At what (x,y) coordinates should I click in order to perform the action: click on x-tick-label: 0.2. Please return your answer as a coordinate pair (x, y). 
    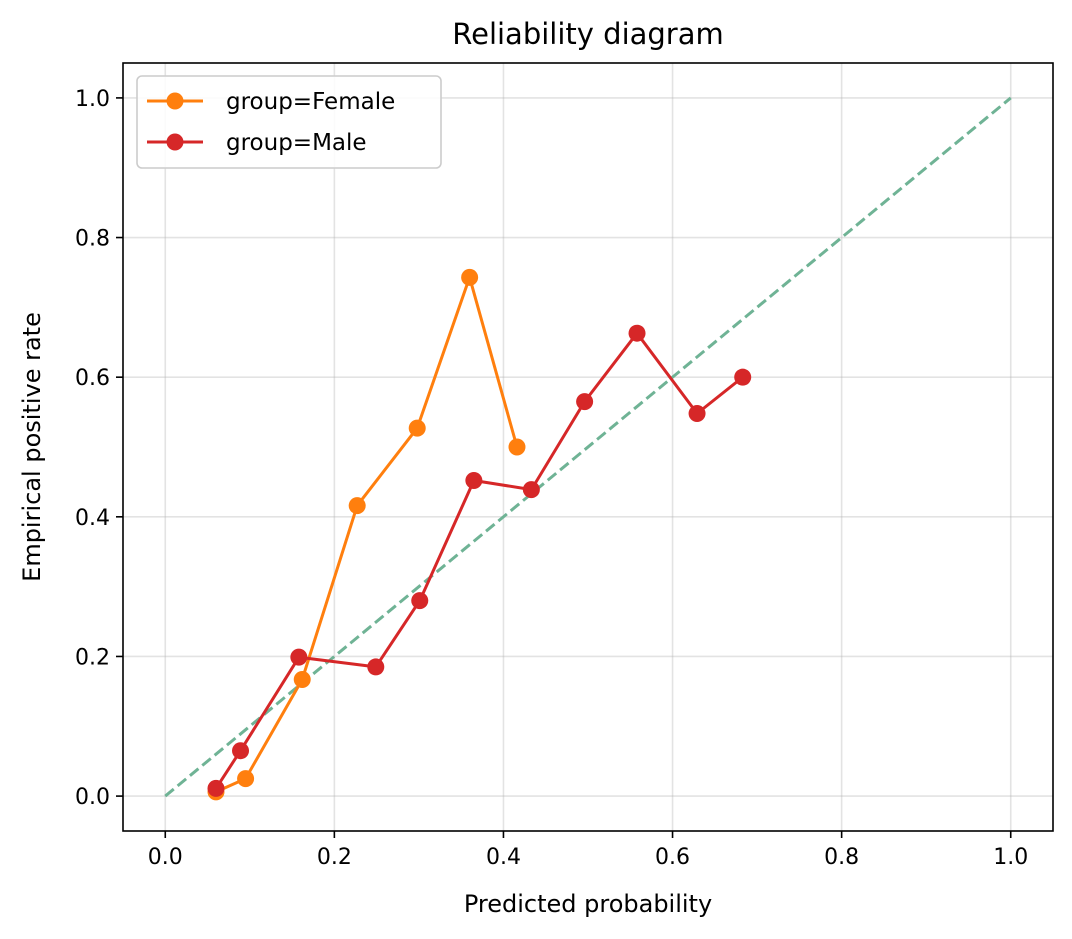
    Looking at the image, I should click on (334, 857).